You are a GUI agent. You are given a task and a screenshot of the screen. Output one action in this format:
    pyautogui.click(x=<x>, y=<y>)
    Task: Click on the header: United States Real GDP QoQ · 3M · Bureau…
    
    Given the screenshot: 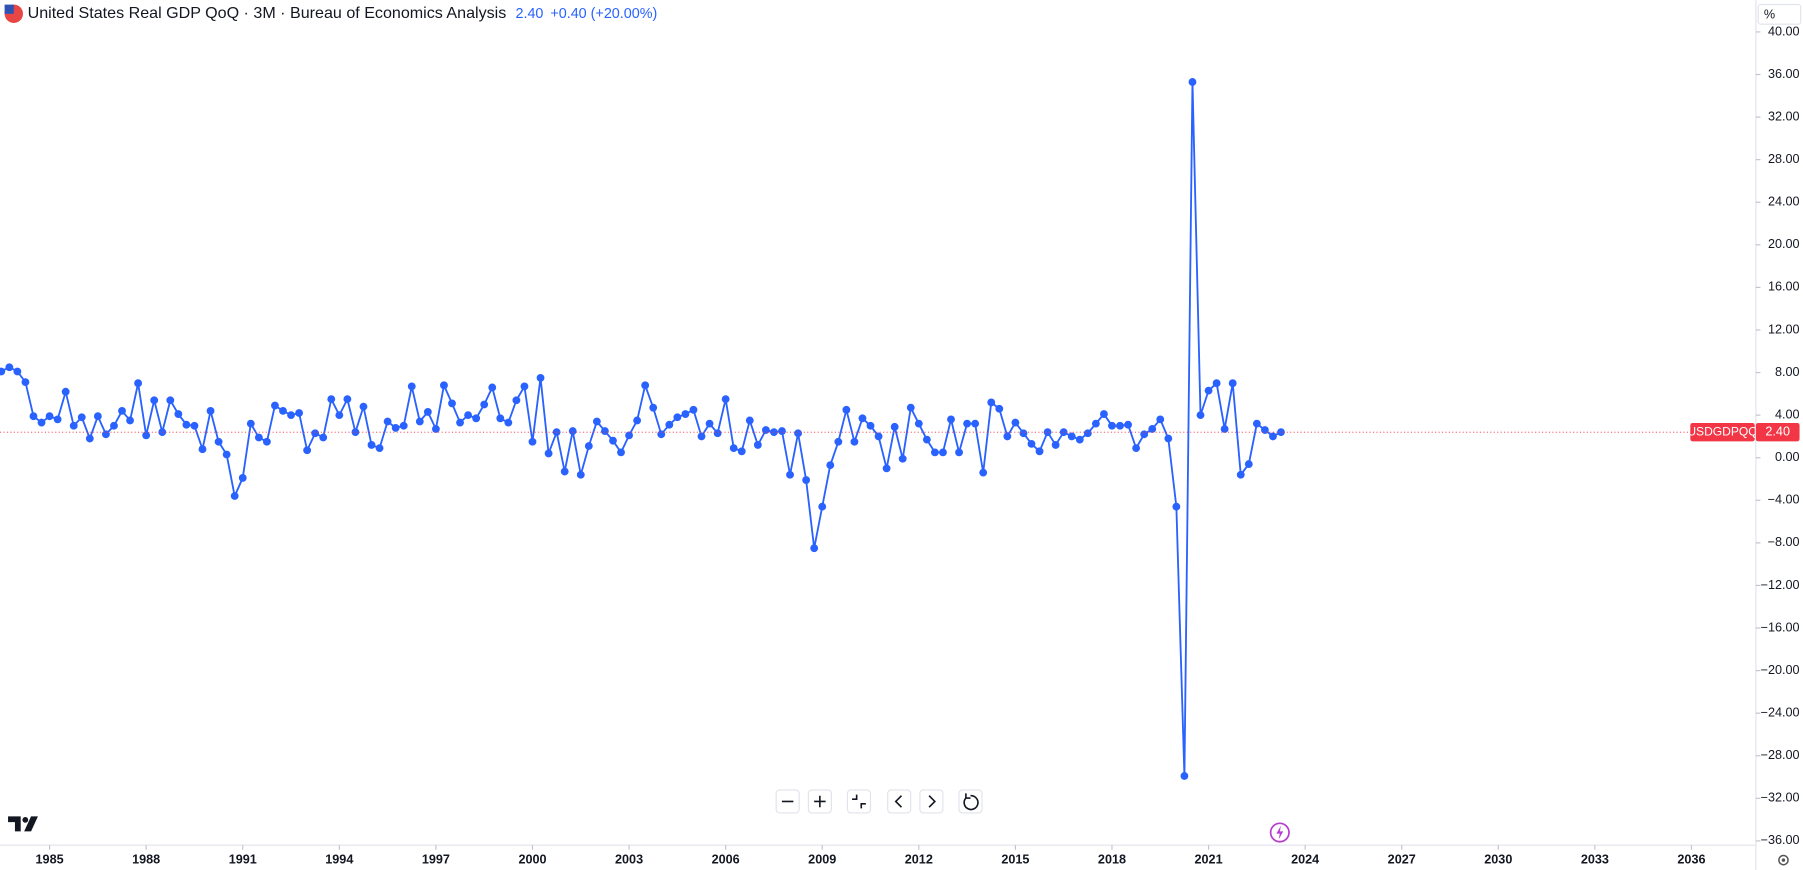 What is the action you would take?
    pyautogui.click(x=343, y=13)
    